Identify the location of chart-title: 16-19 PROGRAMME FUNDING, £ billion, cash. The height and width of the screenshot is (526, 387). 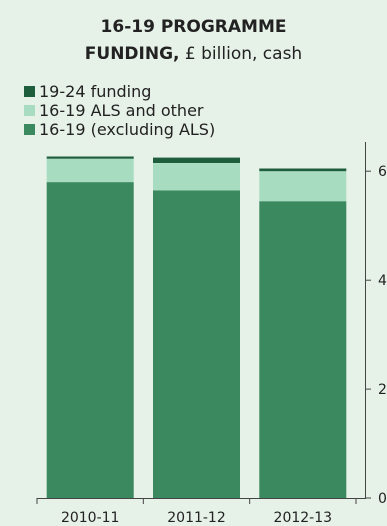
(193, 41).